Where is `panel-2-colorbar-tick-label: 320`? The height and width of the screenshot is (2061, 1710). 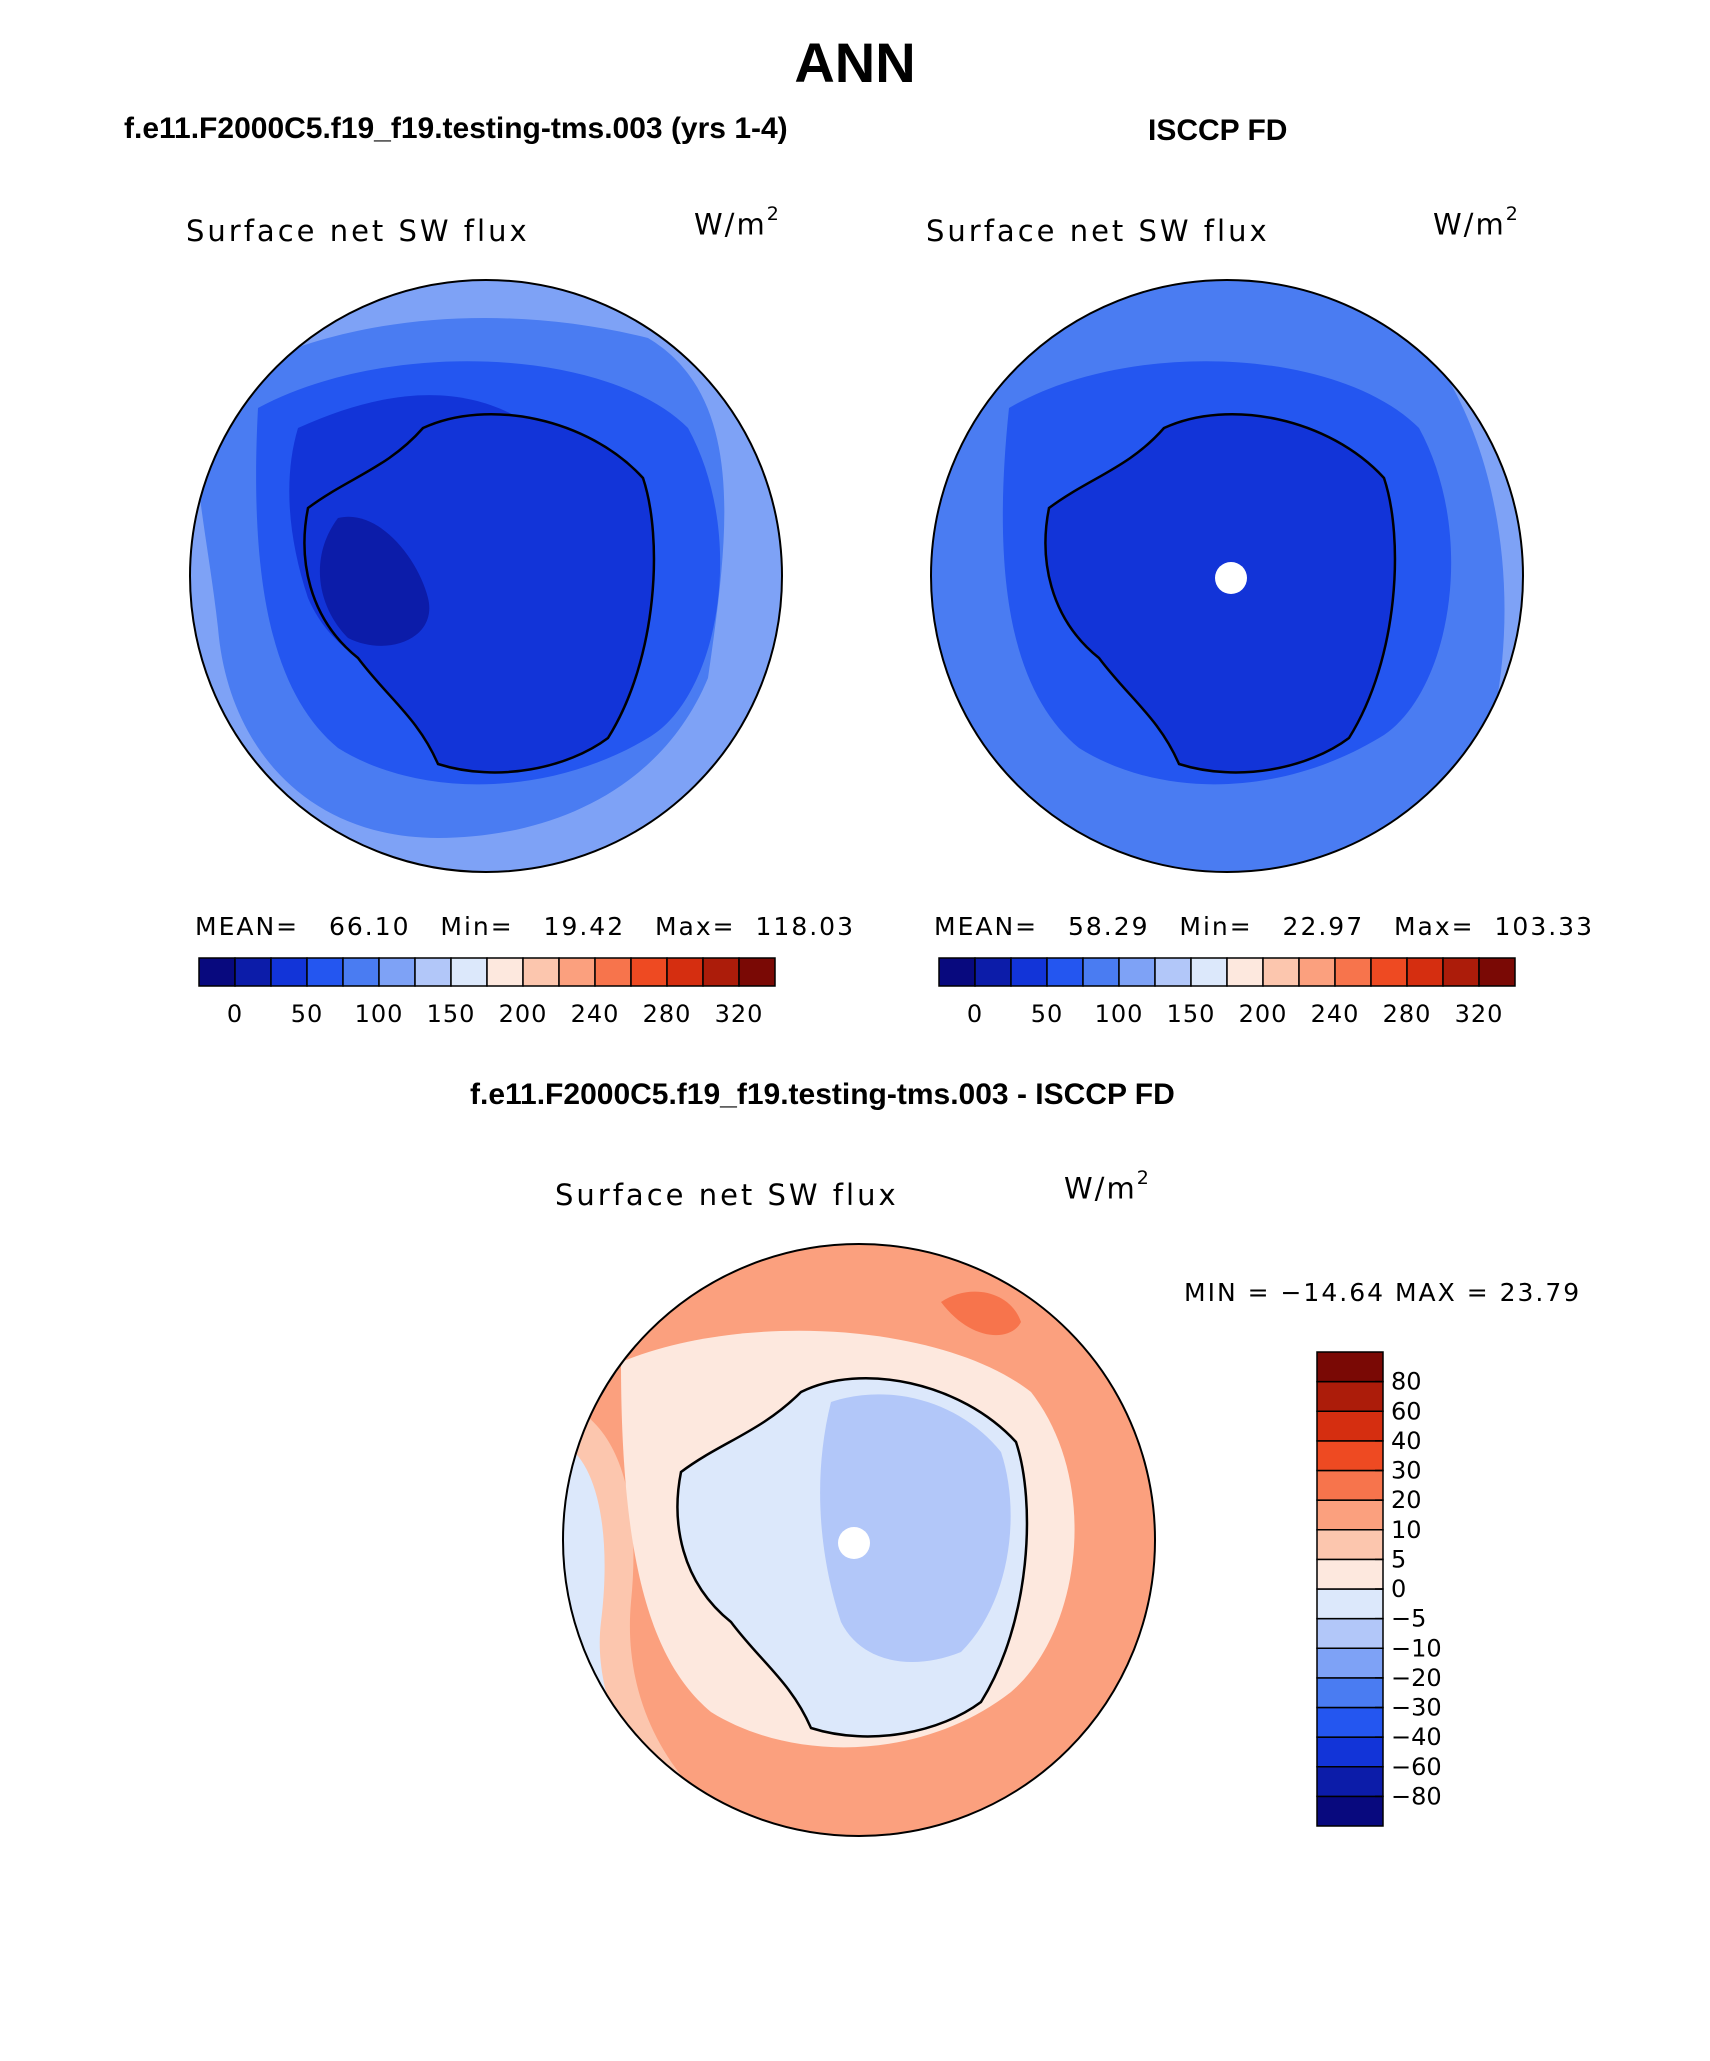
panel-2-colorbar-tick-label: 320 is located at coordinates (1479, 1014).